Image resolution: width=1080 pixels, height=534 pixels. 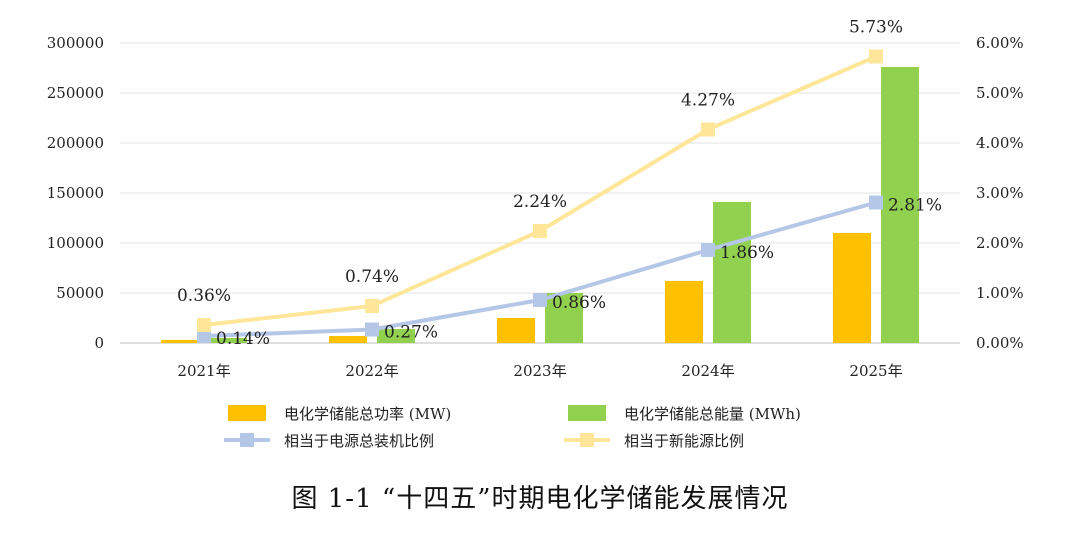 What do you see at coordinates (707, 371) in the screenshot?
I see `x-tick-label: 2024年` at bounding box center [707, 371].